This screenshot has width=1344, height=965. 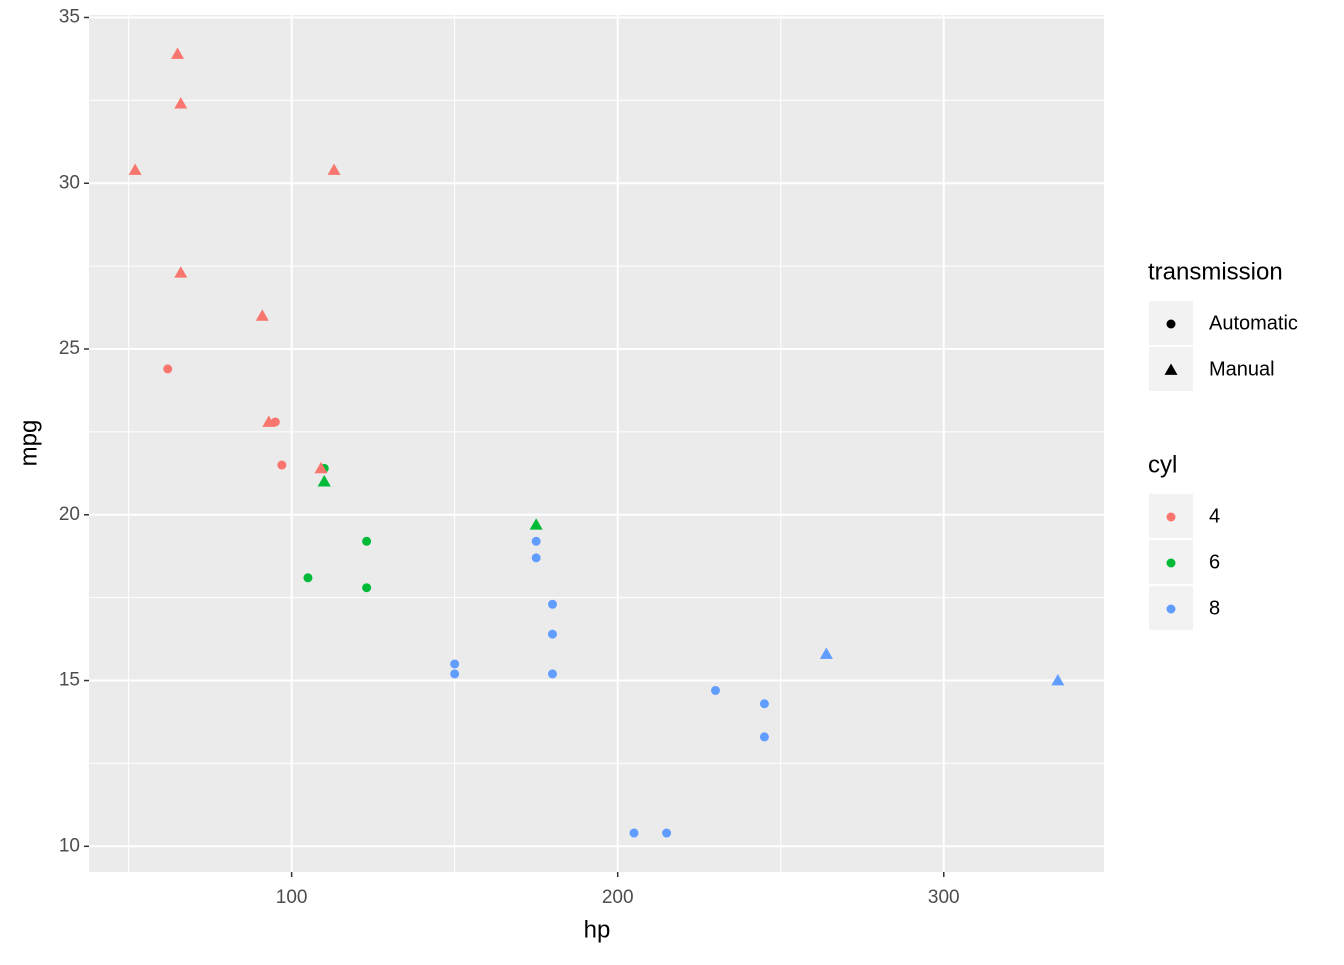 I want to click on y-axis-title: mpg, so click(x=28, y=443).